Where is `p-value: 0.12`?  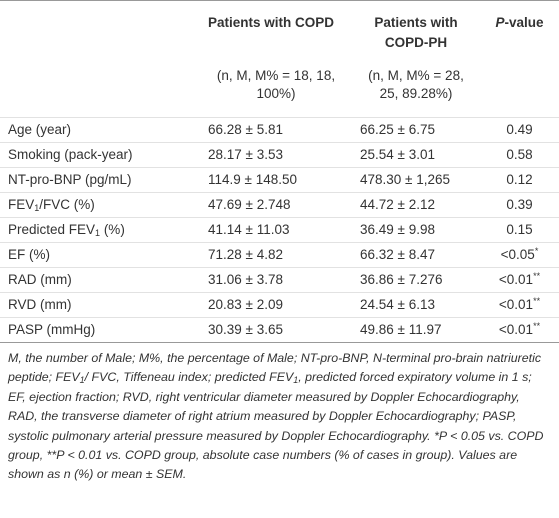 p-value: 0.12 is located at coordinates (519, 180).